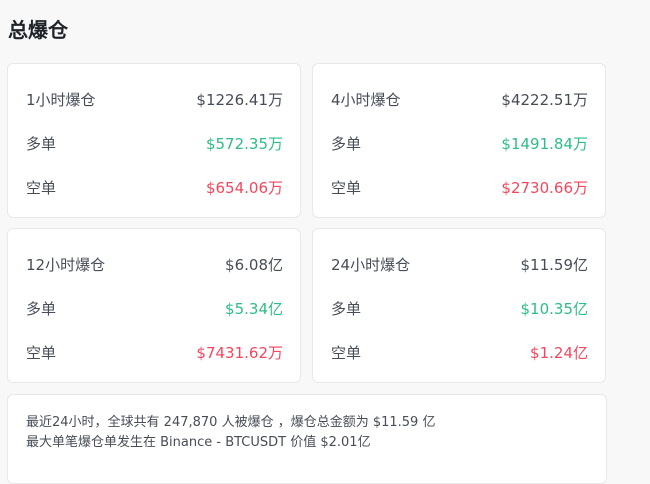  I want to click on card-row-long: 多单 $5.34亿, so click(154, 308).